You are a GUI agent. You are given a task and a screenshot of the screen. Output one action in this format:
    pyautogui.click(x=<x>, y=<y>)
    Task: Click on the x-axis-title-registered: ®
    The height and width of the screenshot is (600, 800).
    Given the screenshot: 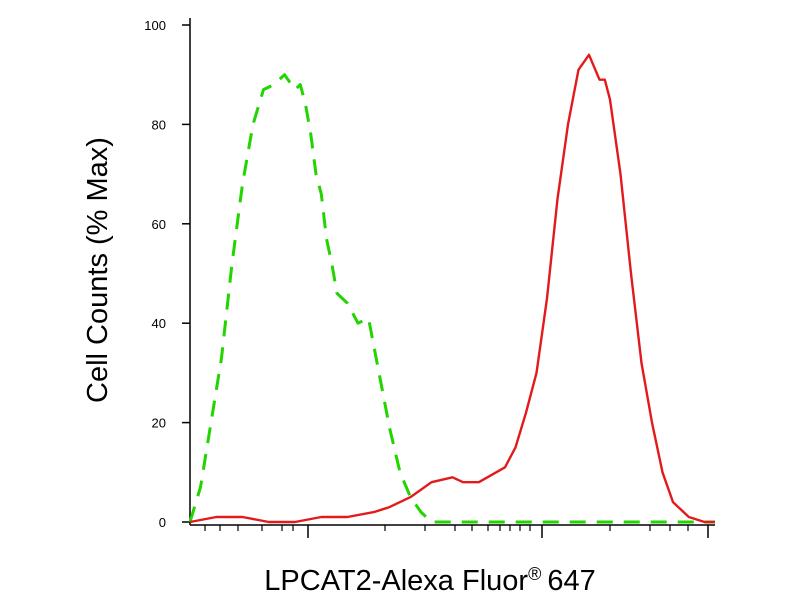 What is the action you would take?
    pyautogui.click(x=534, y=574)
    